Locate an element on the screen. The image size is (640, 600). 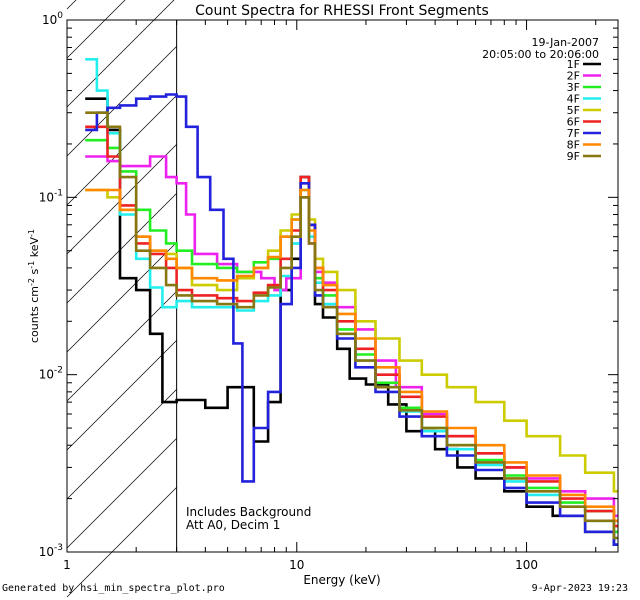
y-axis-label: counts cm-2 s-1 keV-1 is located at coordinates (34, 286).